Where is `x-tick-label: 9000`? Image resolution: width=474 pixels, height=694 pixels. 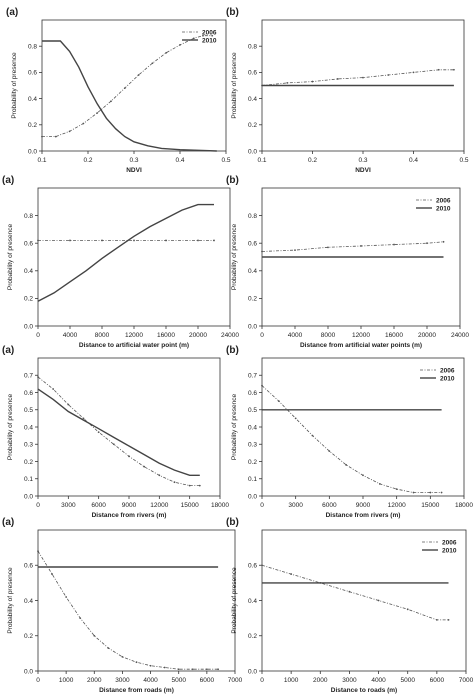 x-tick-label: 9000 is located at coordinates (129, 505).